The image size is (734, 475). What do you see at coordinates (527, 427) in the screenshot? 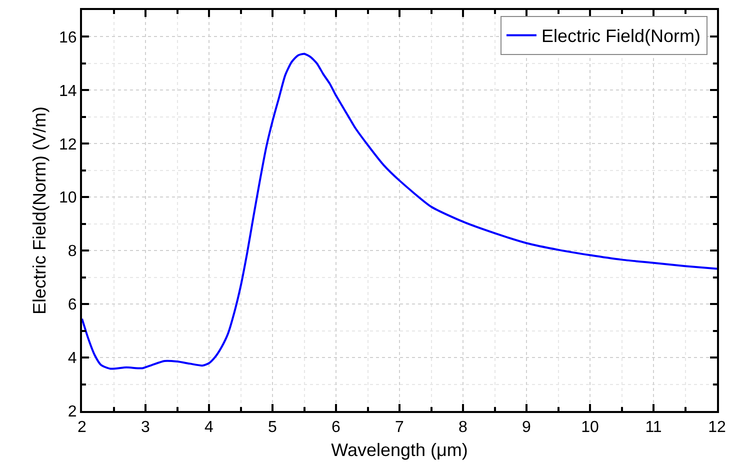
I see `x-tick-label: 9` at bounding box center [527, 427].